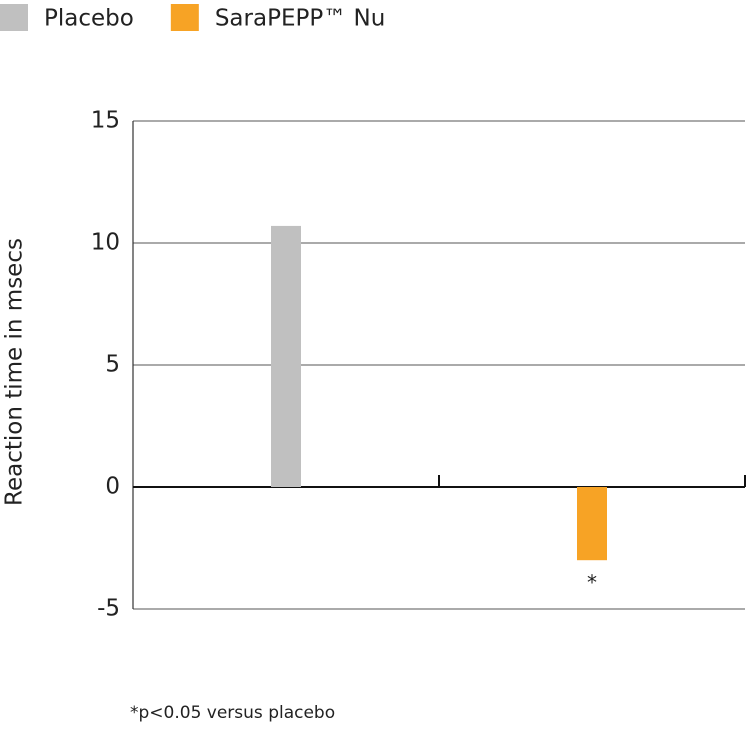 This screenshot has width=747, height=752. Describe the element at coordinates (112, 487) in the screenshot. I see `y-tick-label: 0` at that location.